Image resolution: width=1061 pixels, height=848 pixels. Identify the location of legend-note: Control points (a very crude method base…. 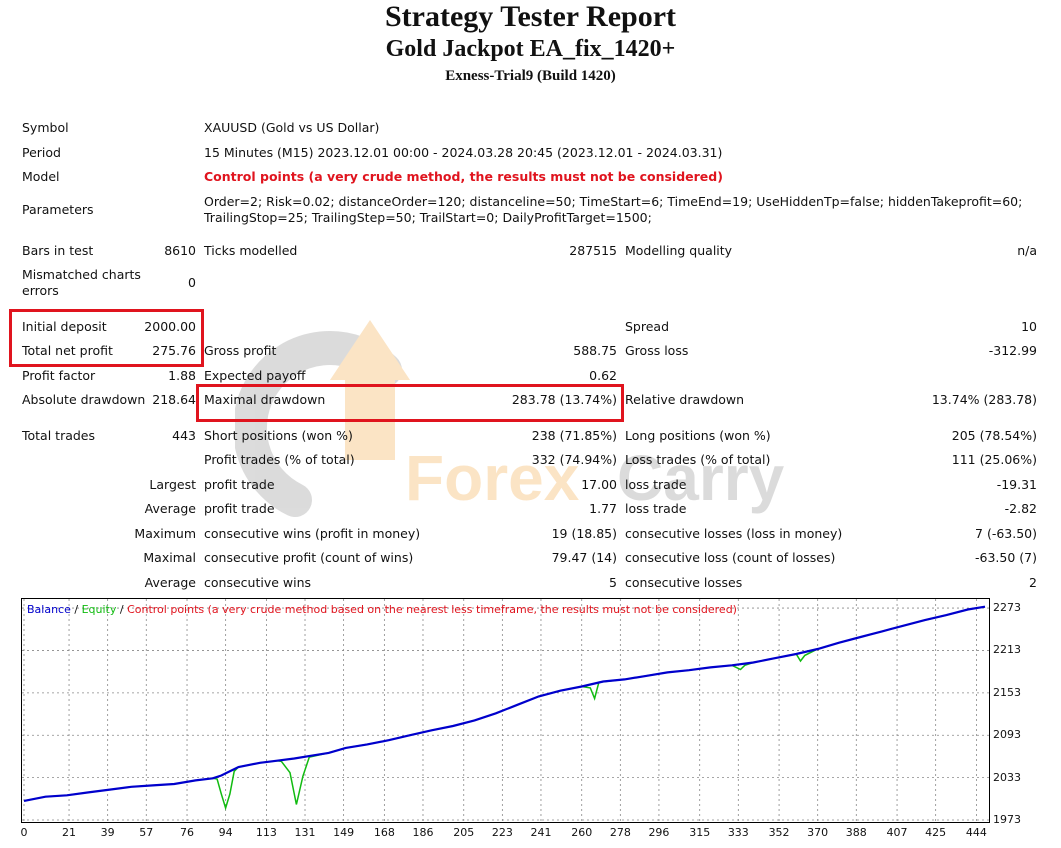
(432, 609).